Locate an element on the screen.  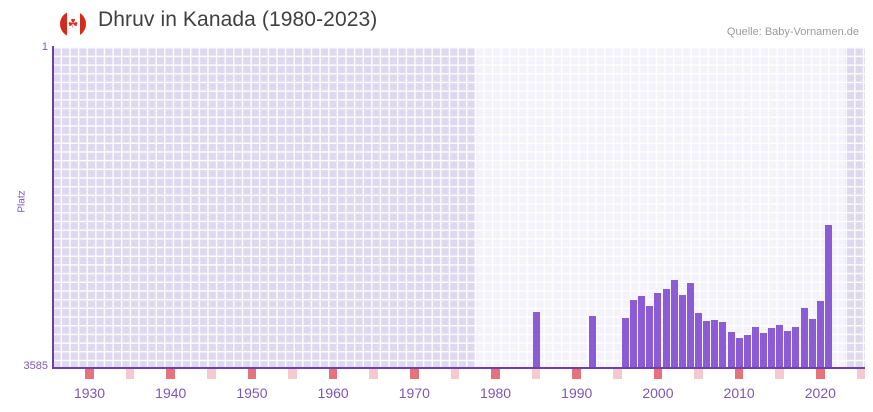
x-axis-tick-label: 1990 is located at coordinates (577, 393).